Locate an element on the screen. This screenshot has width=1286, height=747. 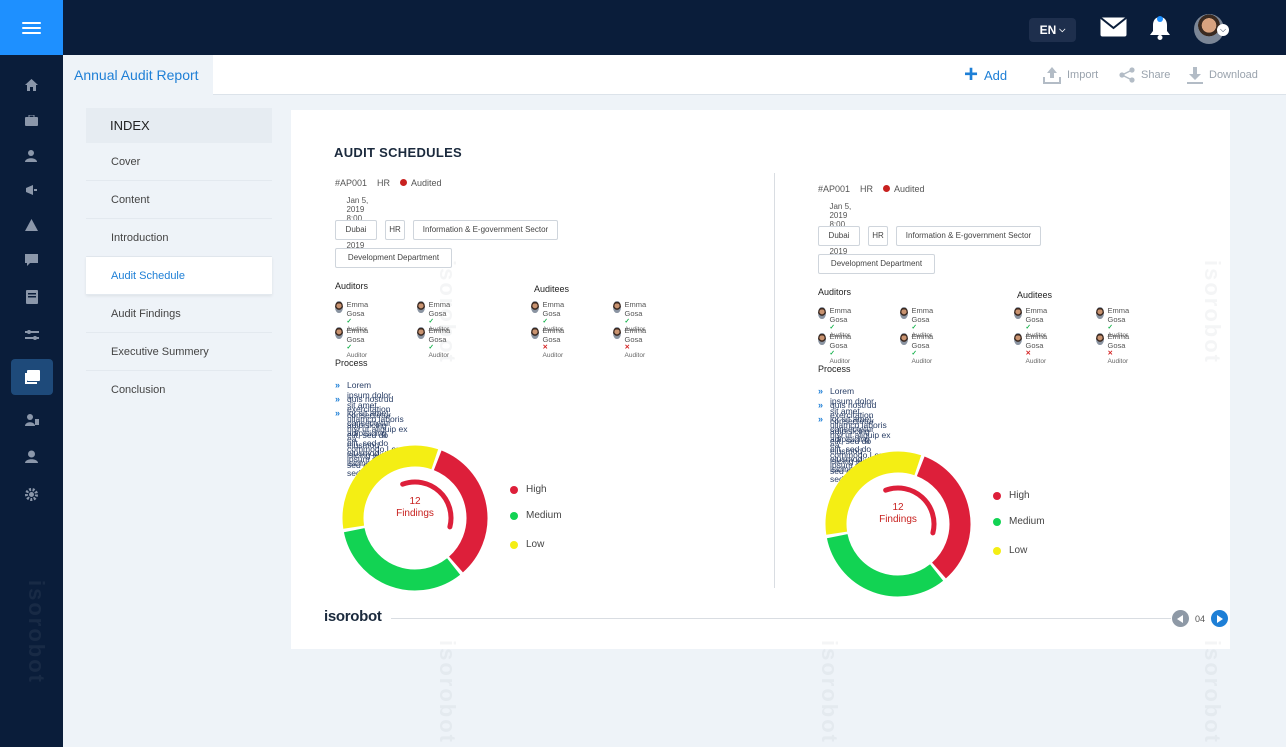
cross-icon: ✕ is located at coordinates (627, 347).